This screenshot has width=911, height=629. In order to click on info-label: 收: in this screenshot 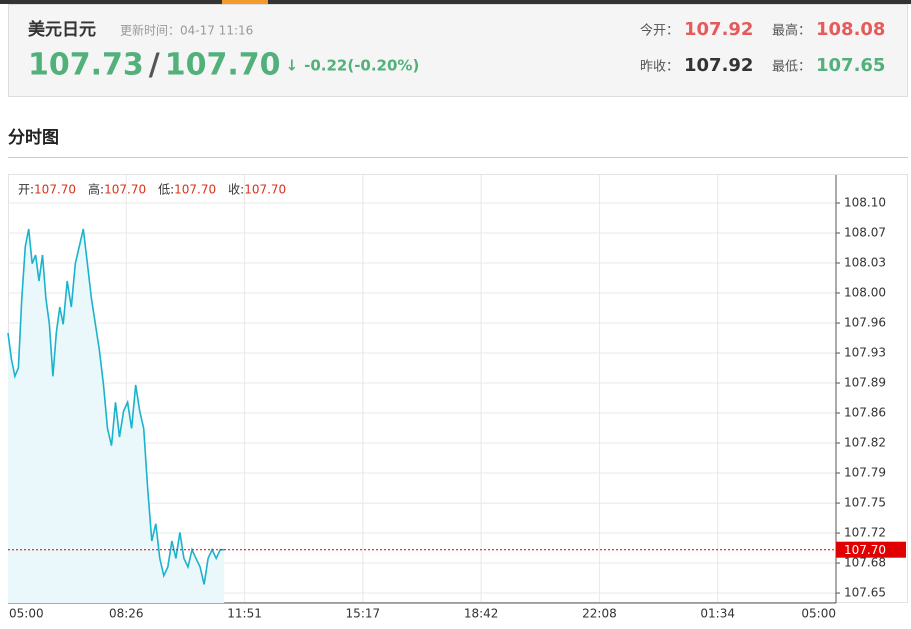, I will do `click(236, 190)`.